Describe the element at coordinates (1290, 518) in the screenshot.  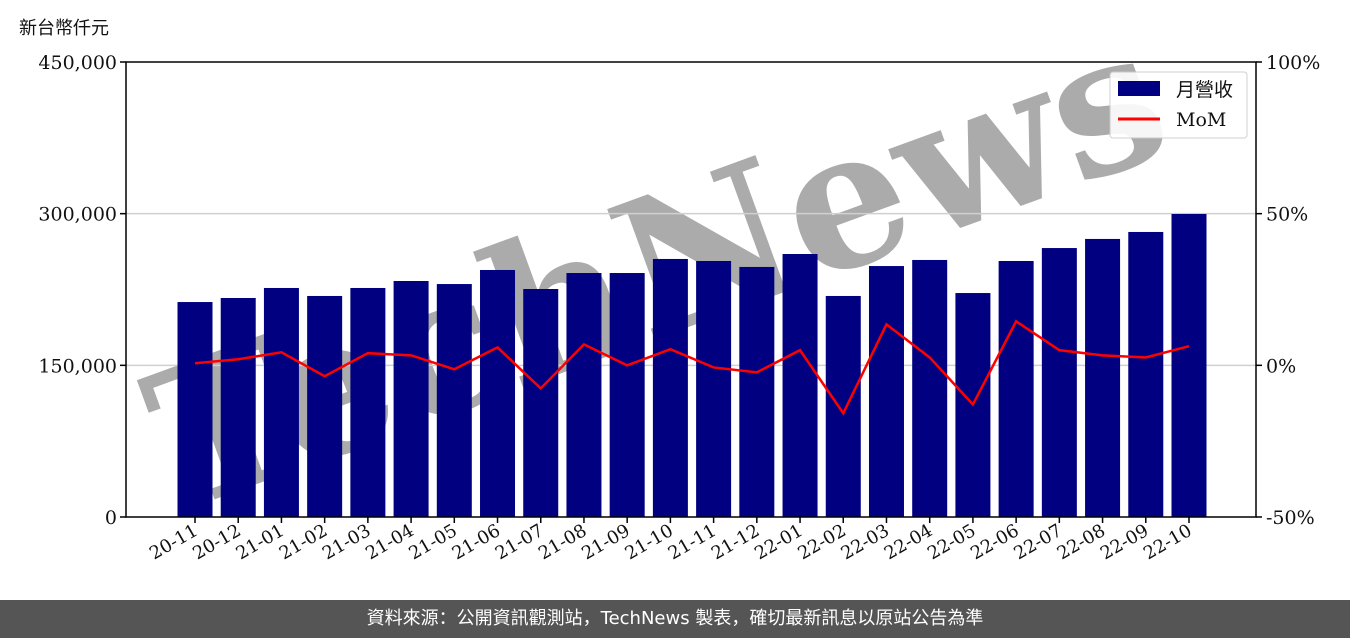
I see `right-tick-label: -50%` at that location.